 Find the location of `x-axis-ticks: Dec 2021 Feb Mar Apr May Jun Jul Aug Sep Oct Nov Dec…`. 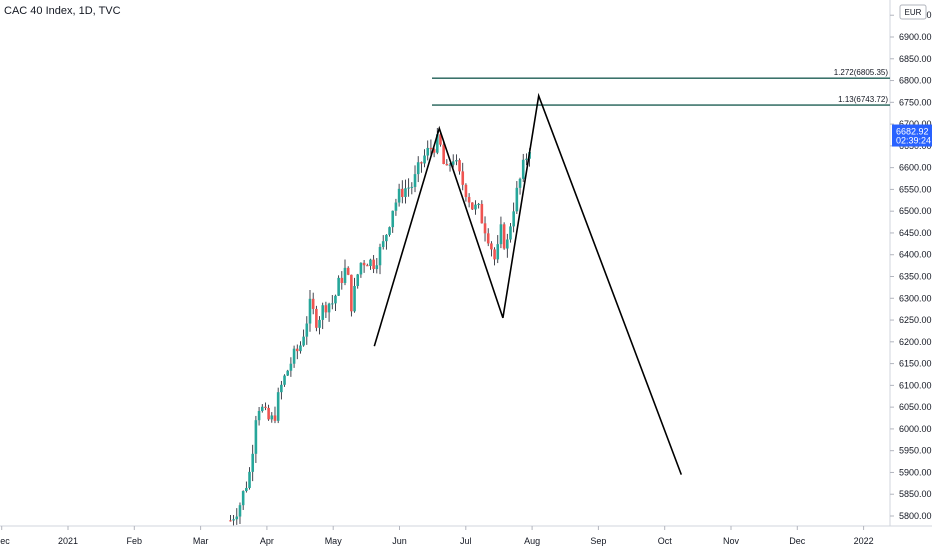

x-axis-ticks: Dec 2021 Feb Mar Apr May Jun Jul Aug Sep Oct Nov Dec… is located at coordinates (437, 536).